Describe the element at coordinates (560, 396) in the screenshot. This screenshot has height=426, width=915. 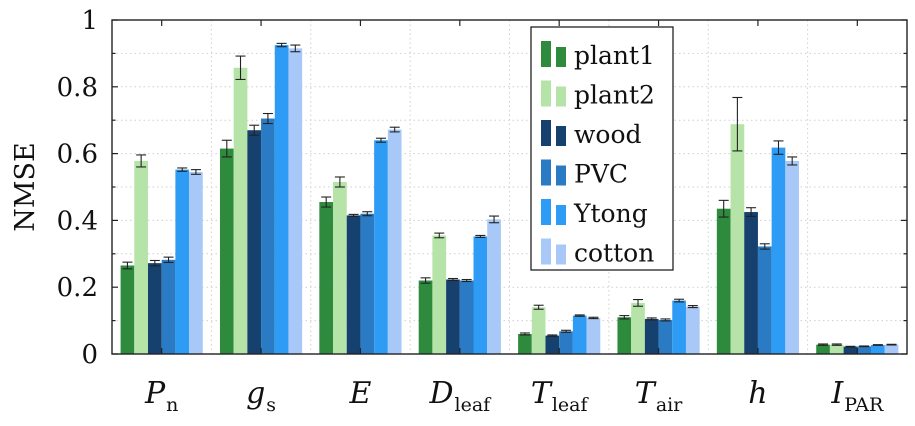
I see `x-category-label: Tleaf` at that location.